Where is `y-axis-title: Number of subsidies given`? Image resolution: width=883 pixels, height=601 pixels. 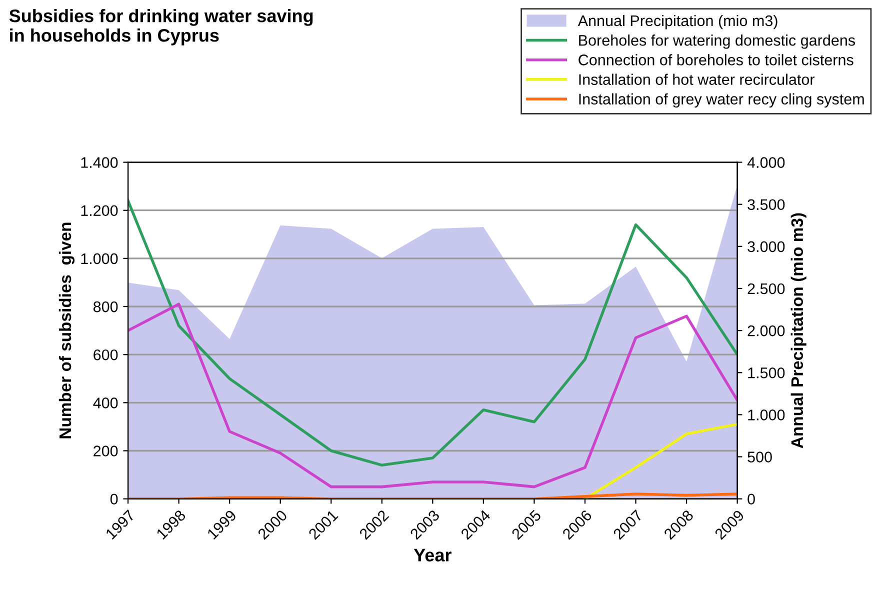 y-axis-title: Number of subsidies given is located at coordinates (66, 330).